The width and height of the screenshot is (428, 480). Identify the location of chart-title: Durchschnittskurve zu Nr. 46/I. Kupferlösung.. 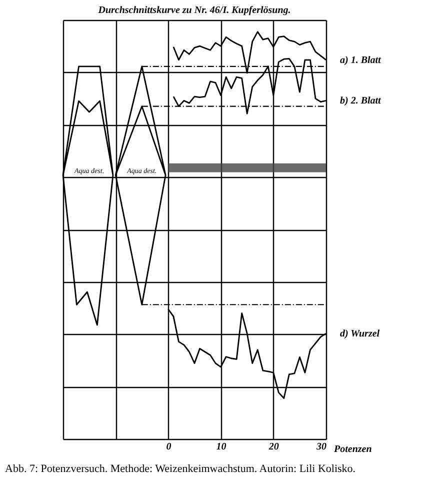
(194, 10).